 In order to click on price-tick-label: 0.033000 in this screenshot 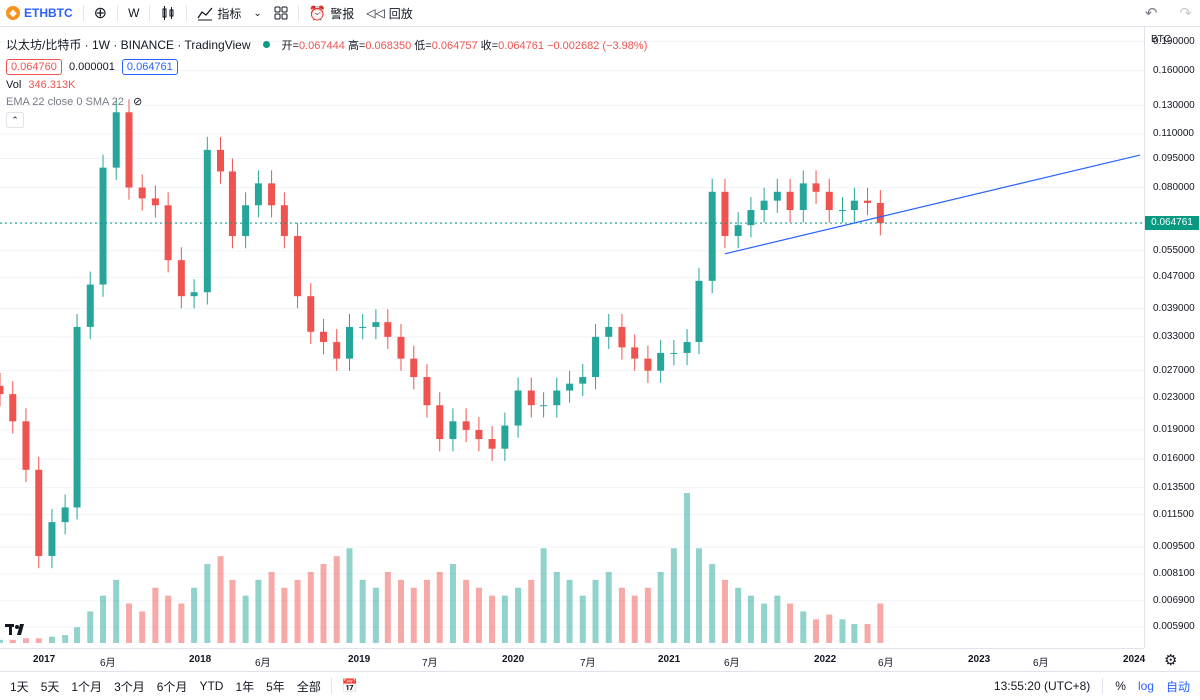, I will do `click(1174, 336)`.